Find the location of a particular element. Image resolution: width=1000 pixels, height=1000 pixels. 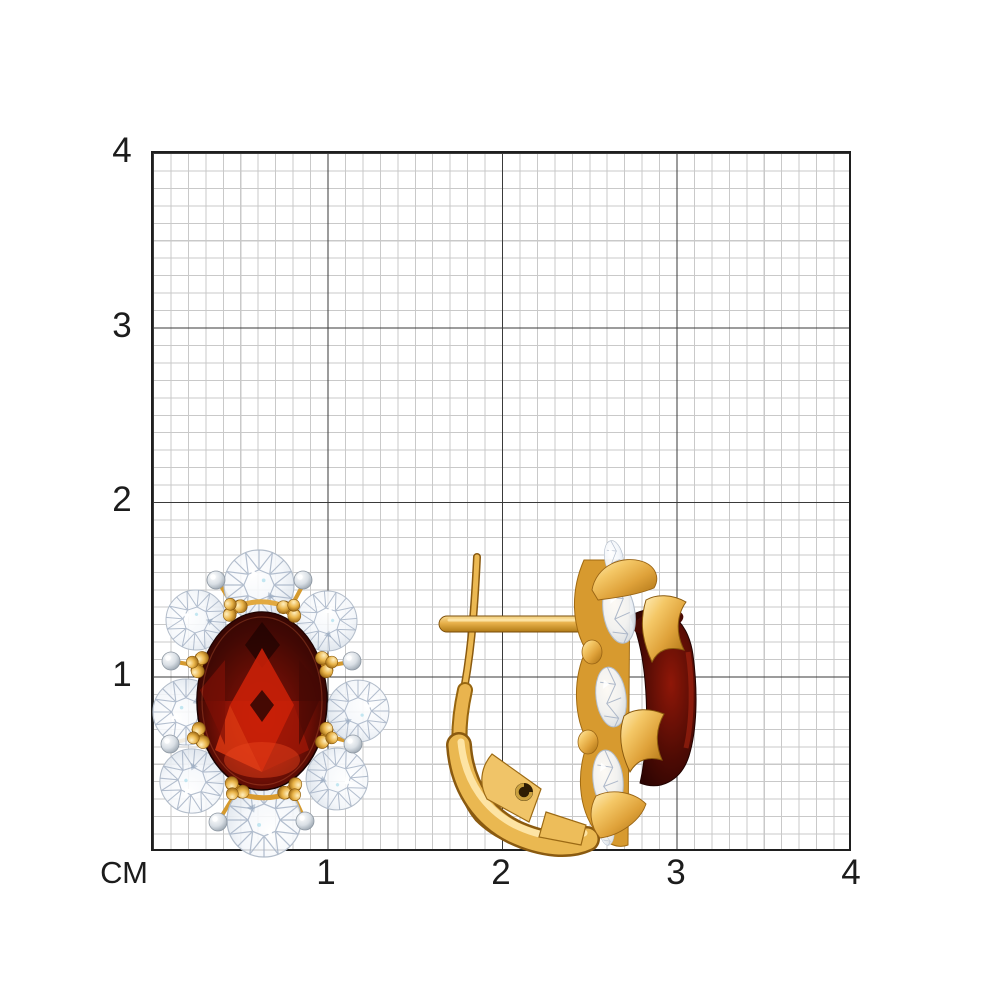

bottom-axis-label-2: 2 is located at coordinates (501, 872).